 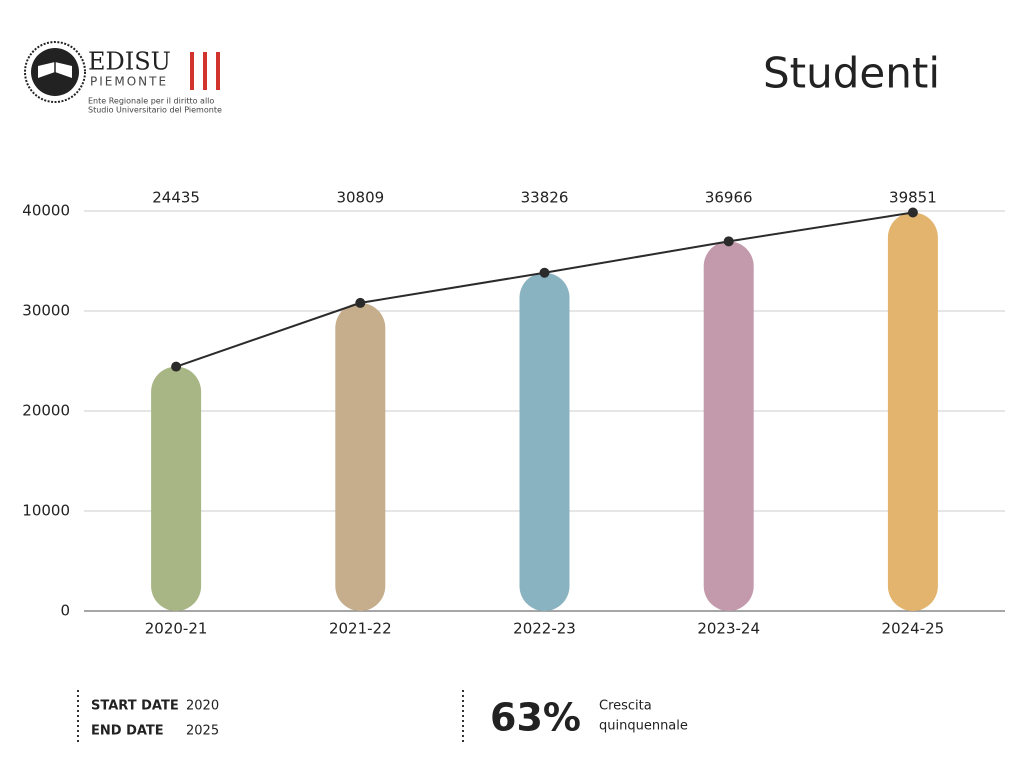 I want to click on x-tick-label: 2021-22, so click(x=360, y=629).